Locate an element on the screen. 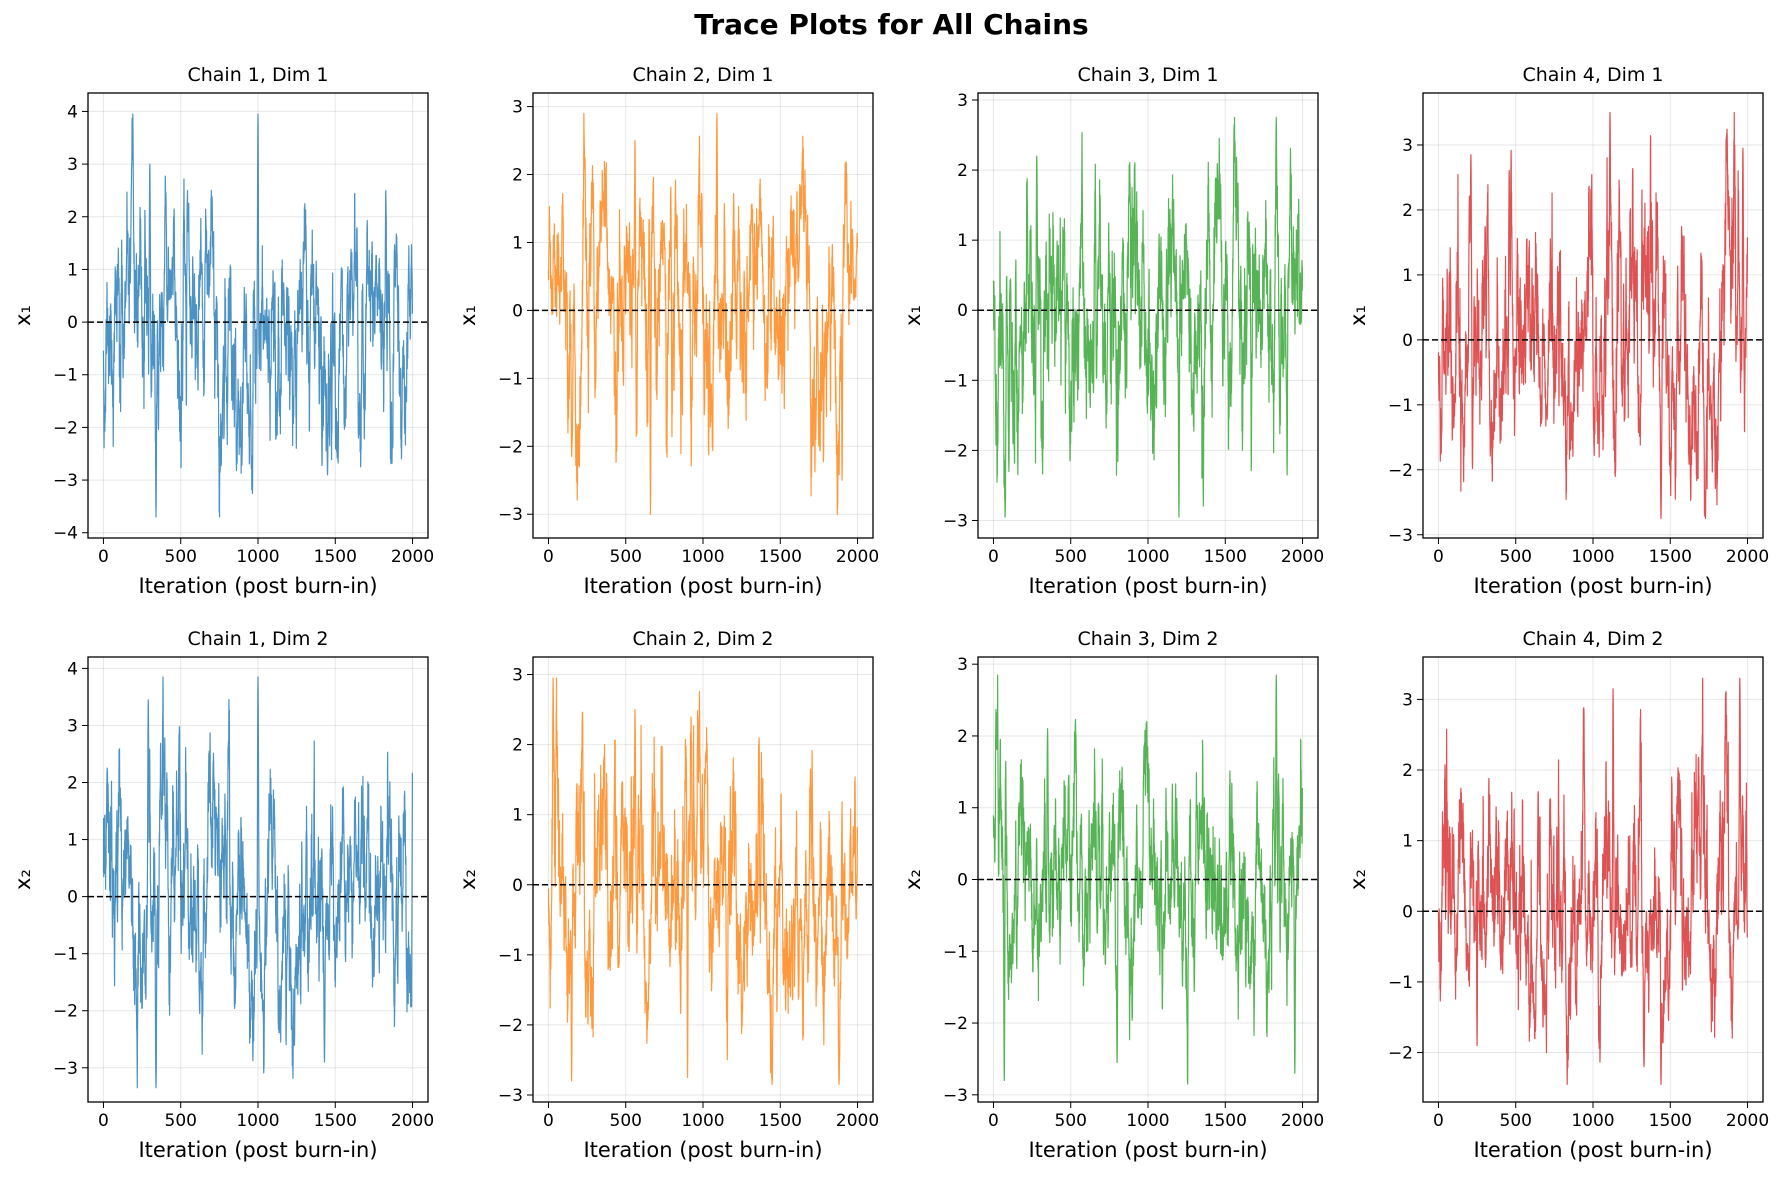  y-tick-label: 4 is located at coordinates (72, 669).